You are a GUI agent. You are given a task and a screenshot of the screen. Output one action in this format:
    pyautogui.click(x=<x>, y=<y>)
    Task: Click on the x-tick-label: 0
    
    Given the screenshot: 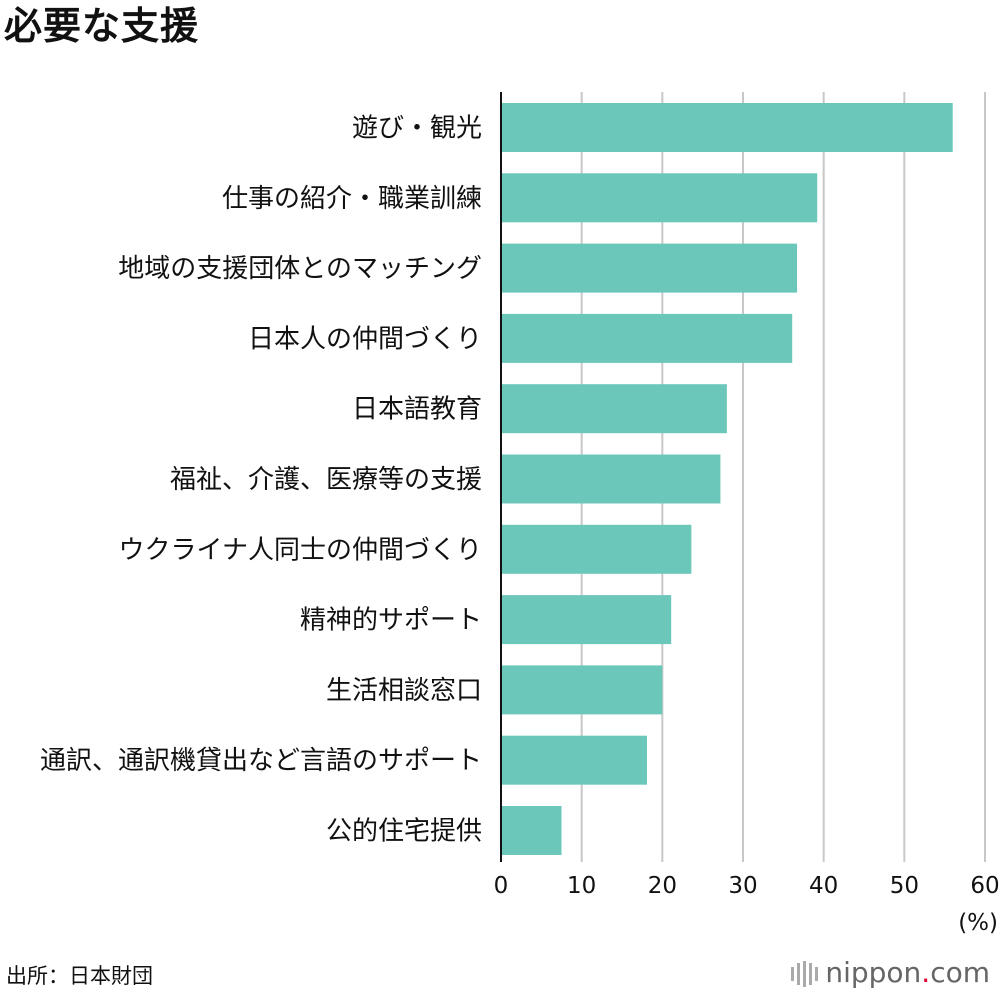 What is the action you would take?
    pyautogui.click(x=501, y=886)
    